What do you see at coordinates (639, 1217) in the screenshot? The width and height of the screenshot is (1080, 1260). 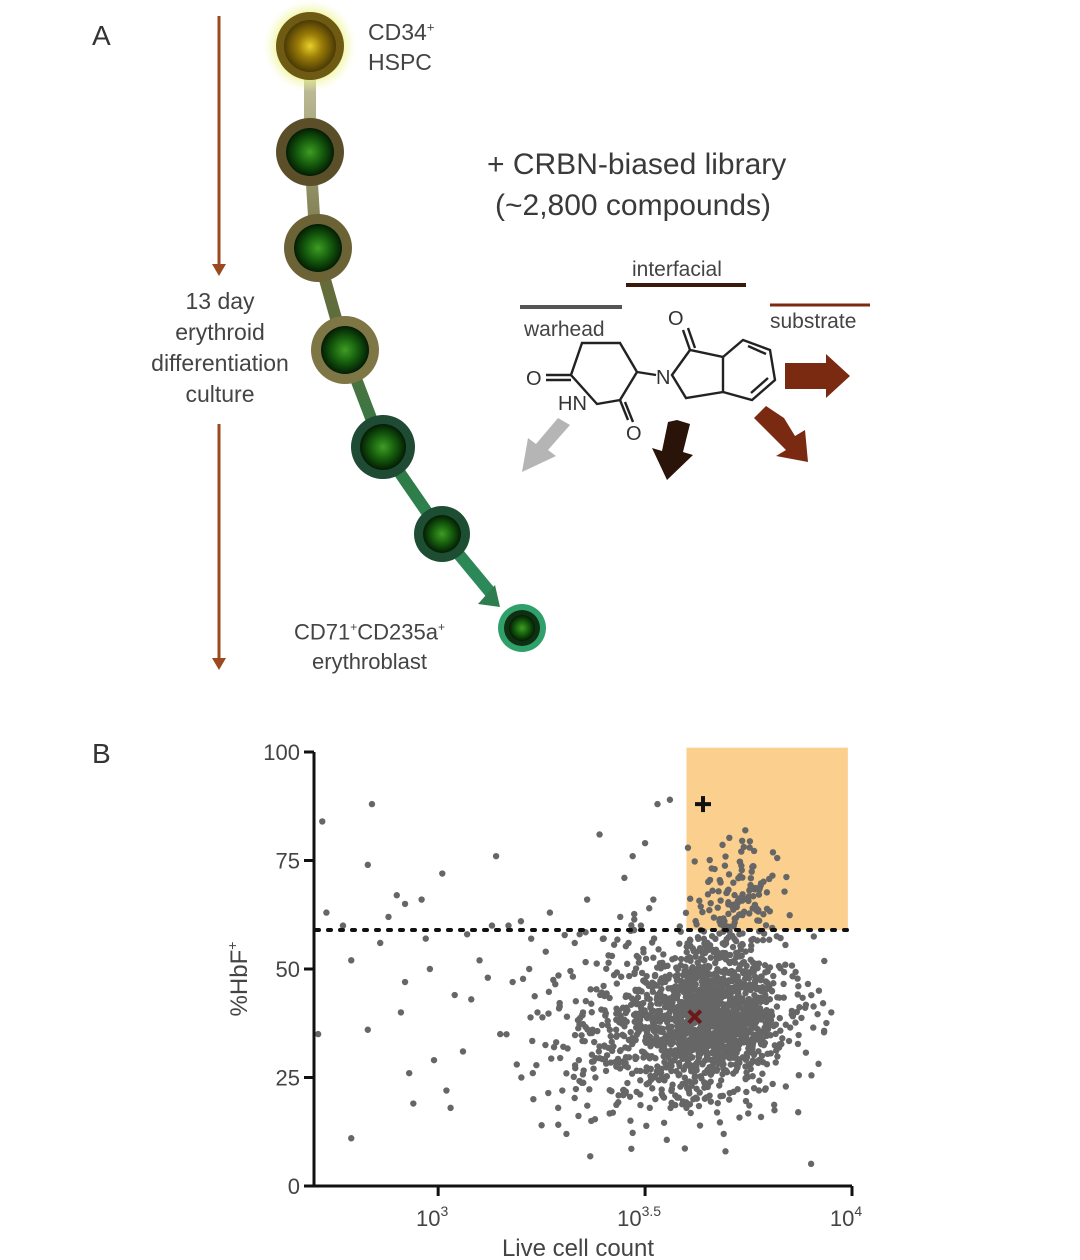 I see `x-tick-label: 103.5` at bounding box center [639, 1217].